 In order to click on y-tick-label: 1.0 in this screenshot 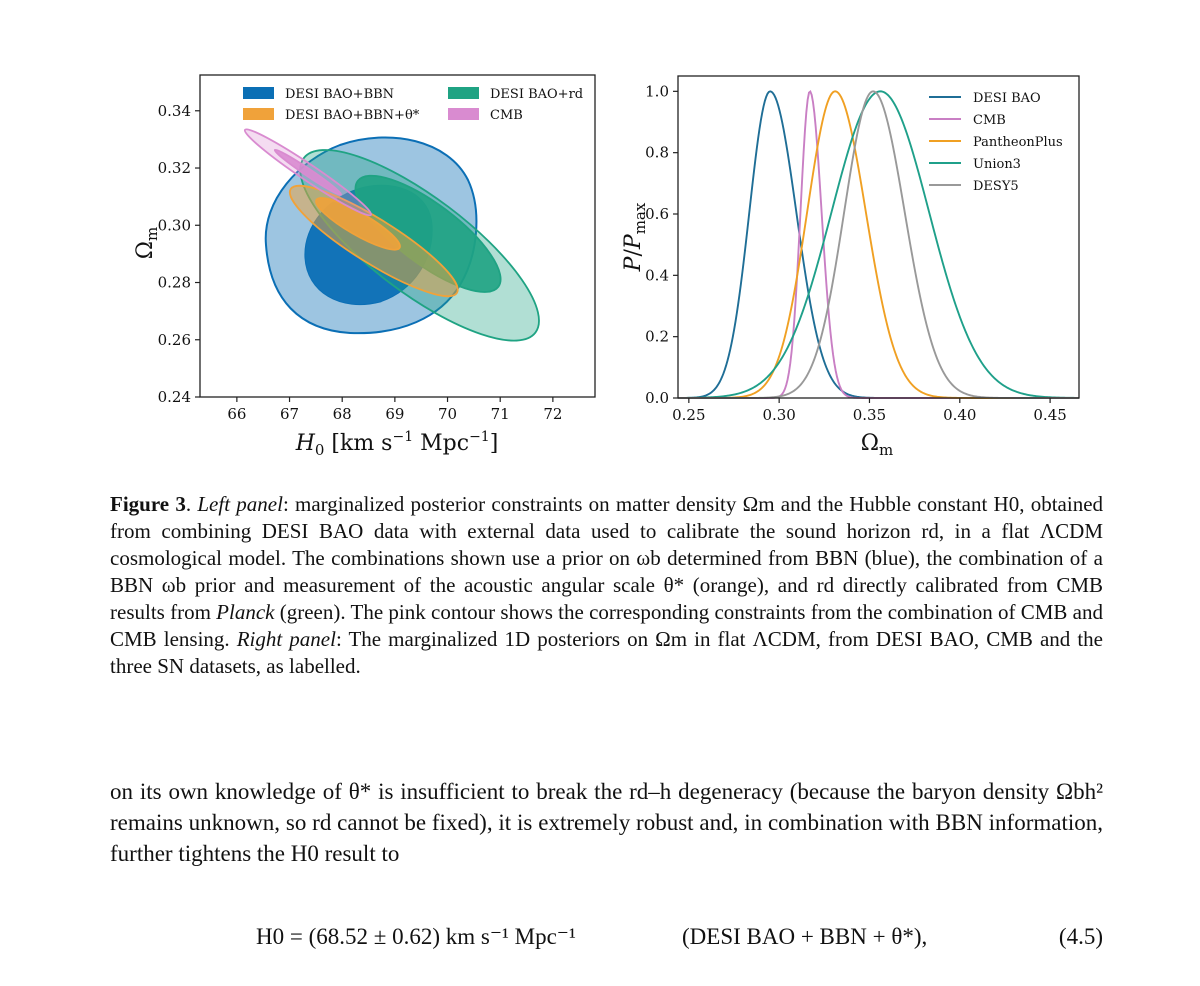, I will do `click(657, 91)`.